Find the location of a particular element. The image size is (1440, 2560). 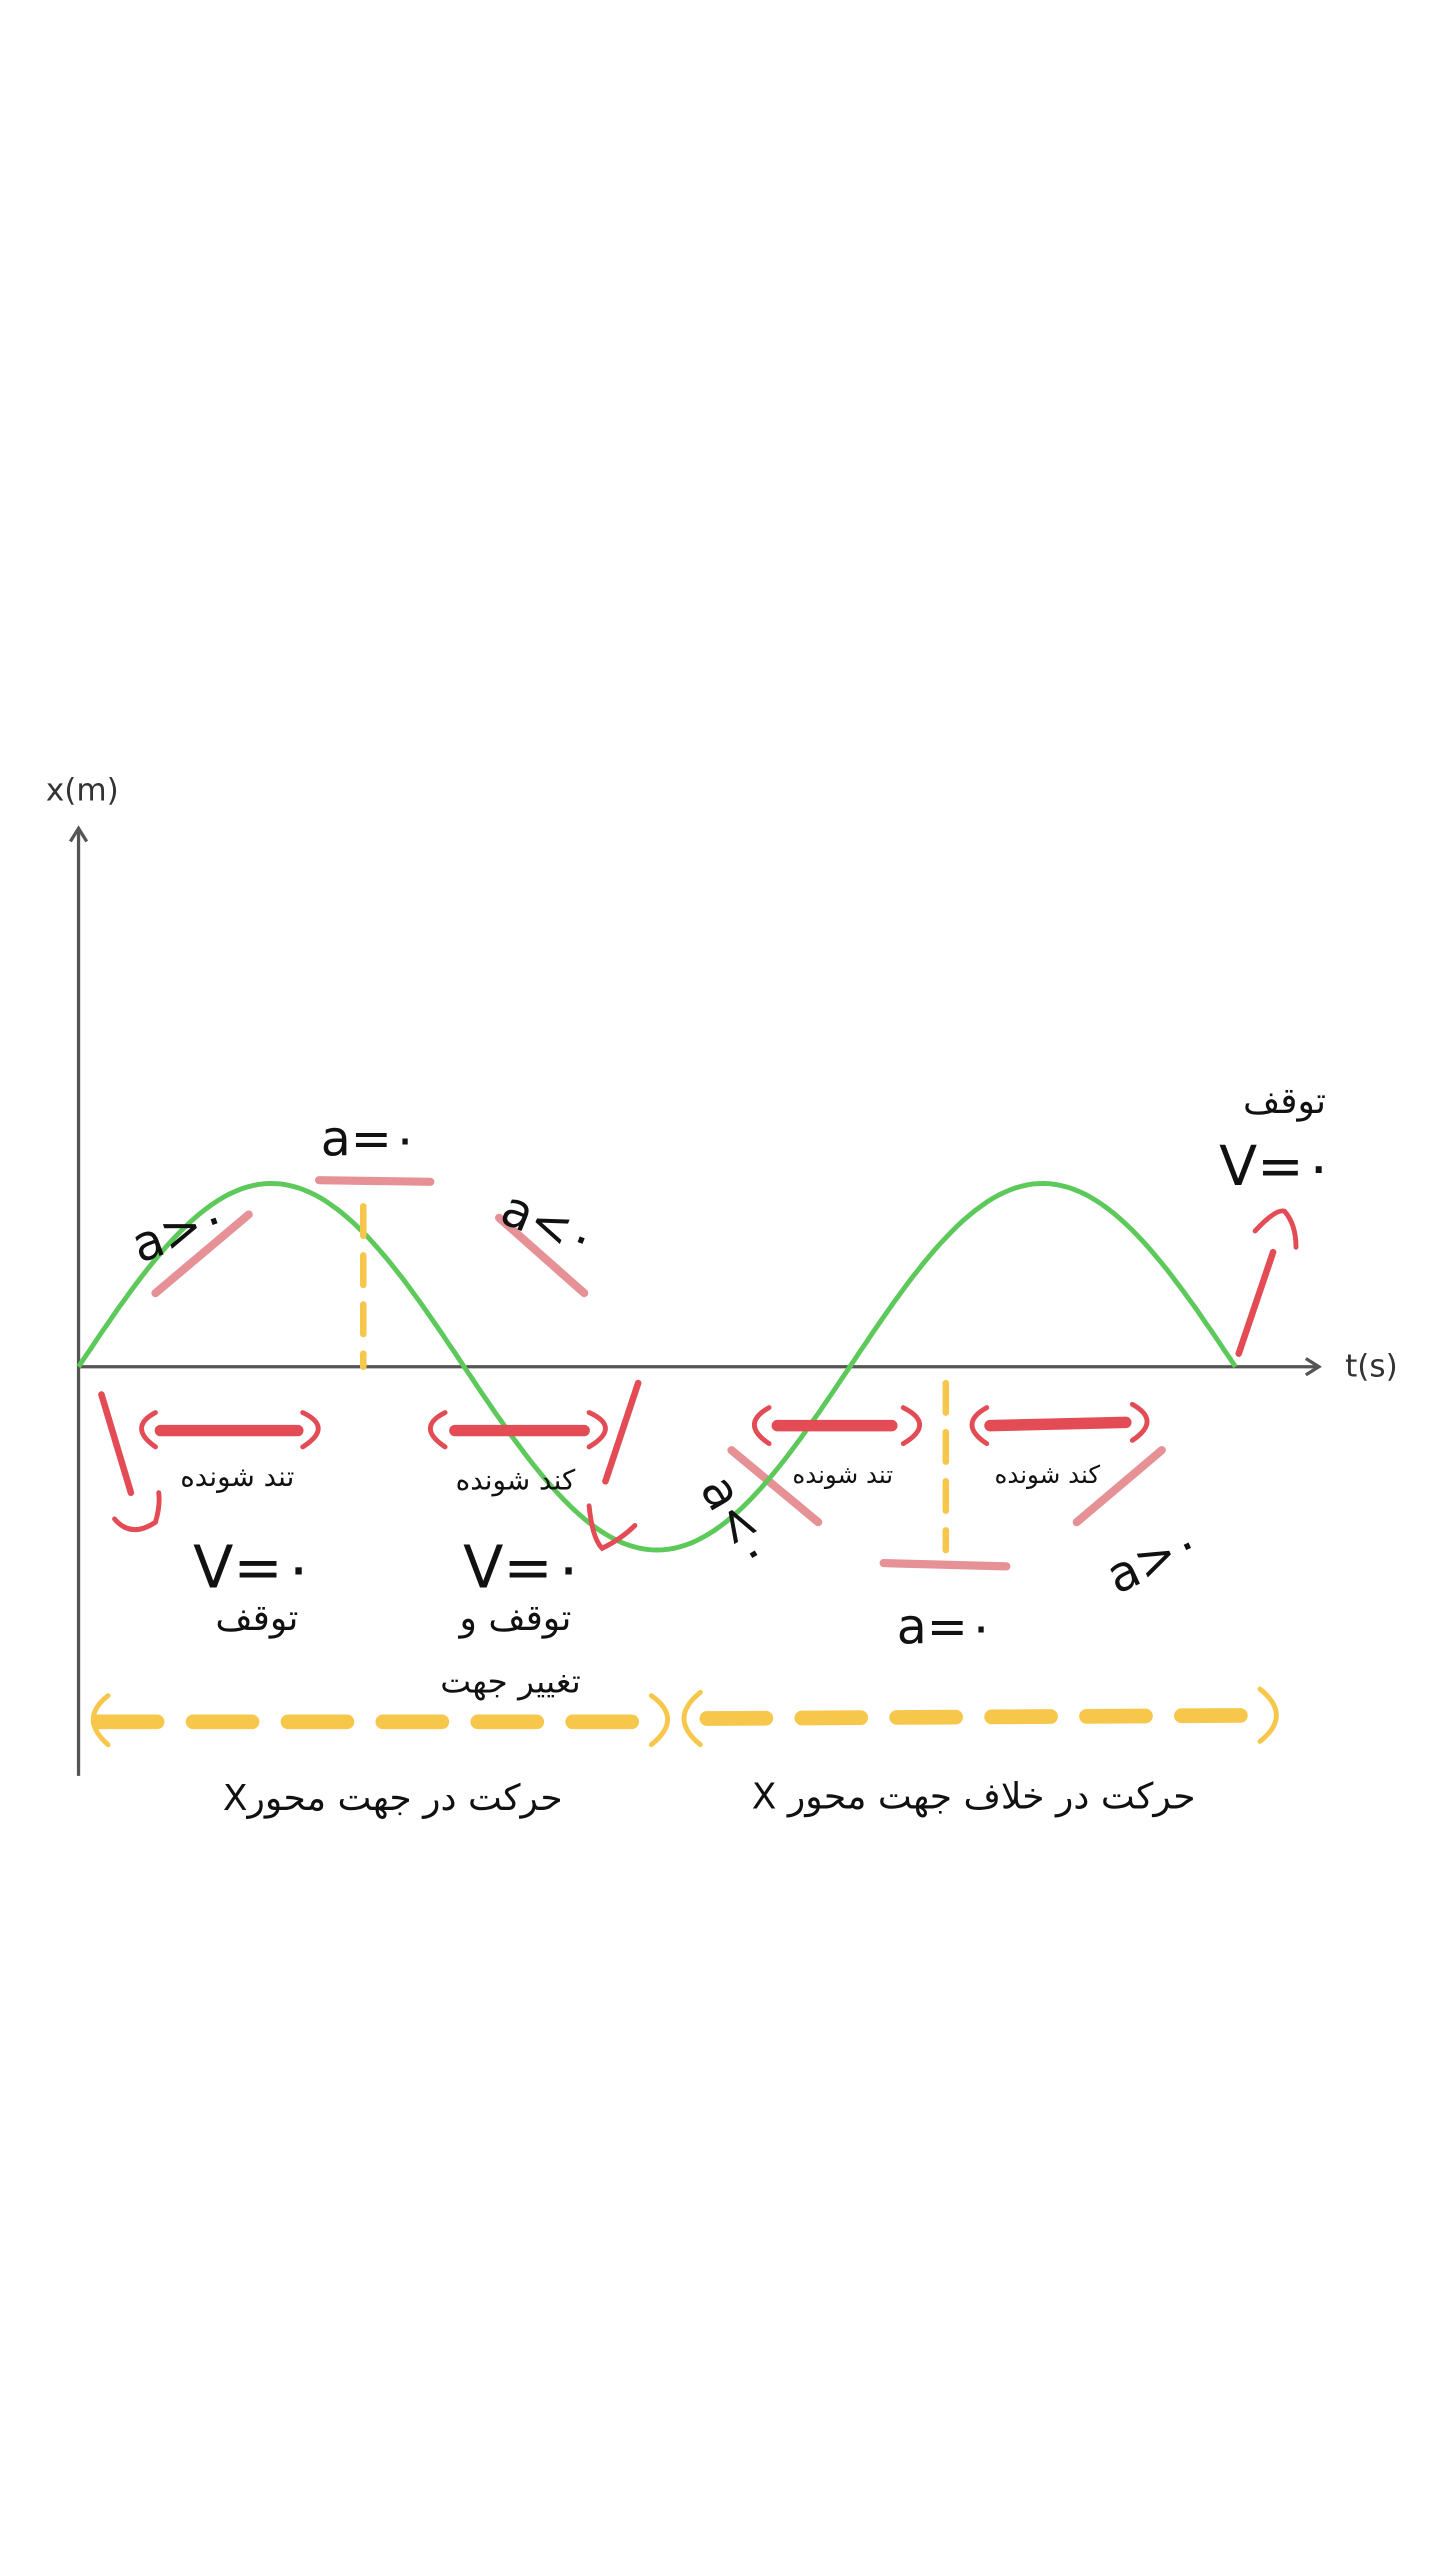

label-motion-negative: حرکت در خلاف جهت محور X is located at coordinates (974, 1797).